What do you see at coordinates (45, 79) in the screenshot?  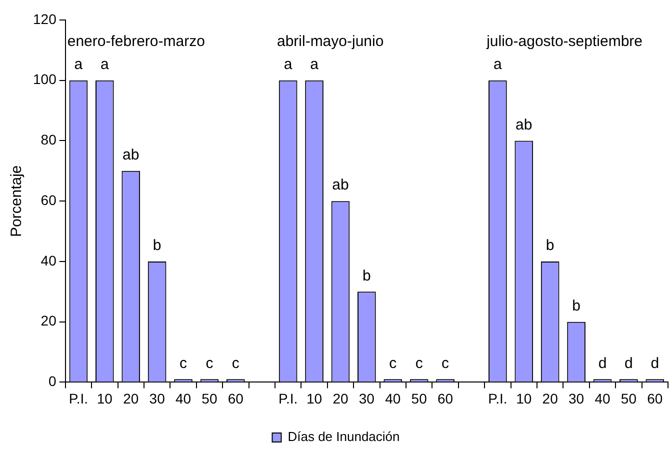 I see `y-tick-label: 100` at bounding box center [45, 79].